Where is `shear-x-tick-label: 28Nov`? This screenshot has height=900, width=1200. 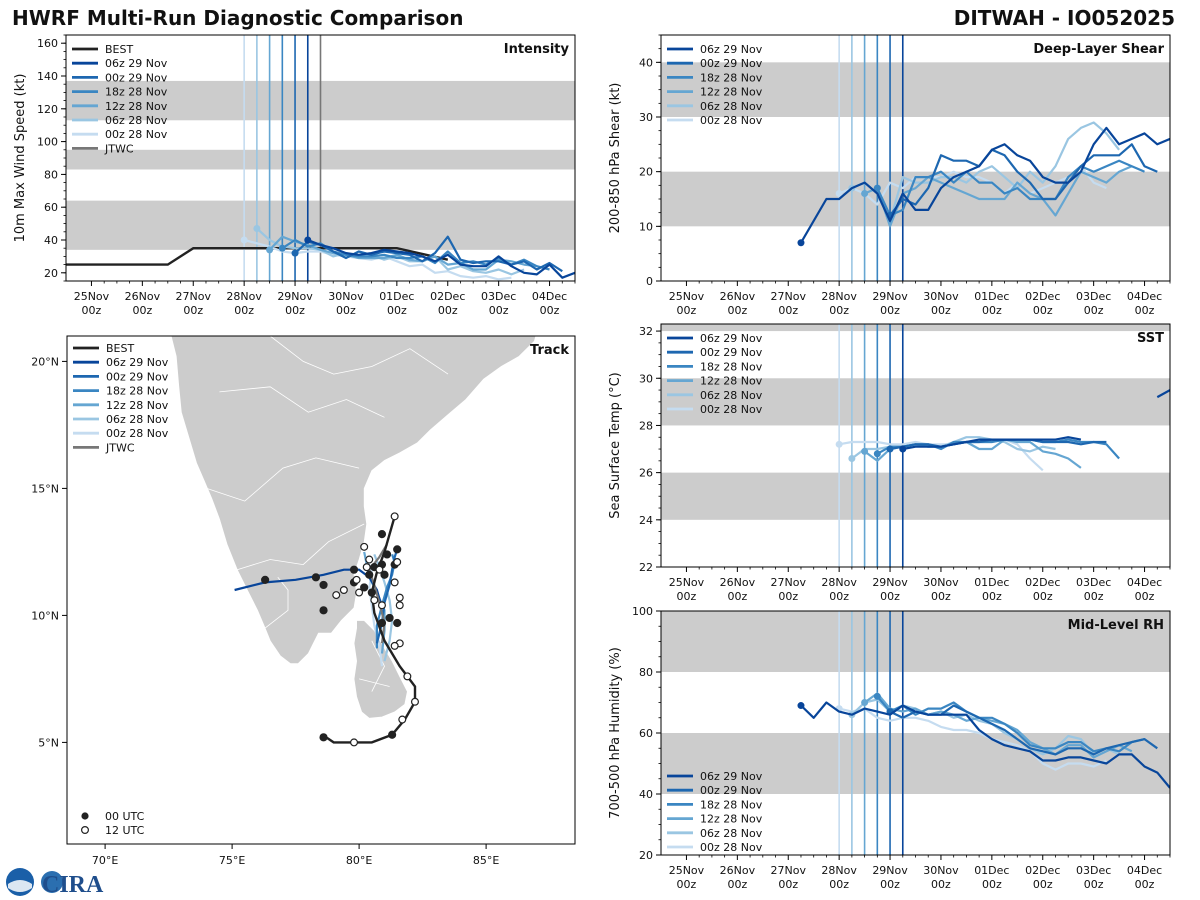
shear-x-tick-label: 28Nov is located at coordinates (839, 296).